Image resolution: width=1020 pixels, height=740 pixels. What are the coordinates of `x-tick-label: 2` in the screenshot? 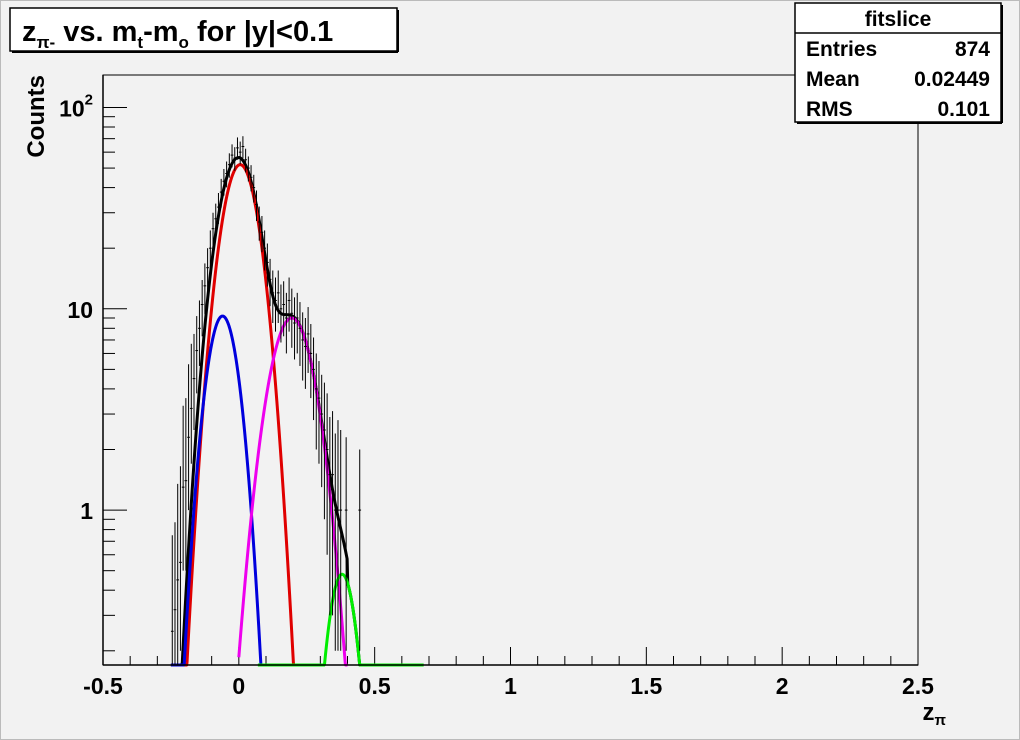 It's located at (782, 686).